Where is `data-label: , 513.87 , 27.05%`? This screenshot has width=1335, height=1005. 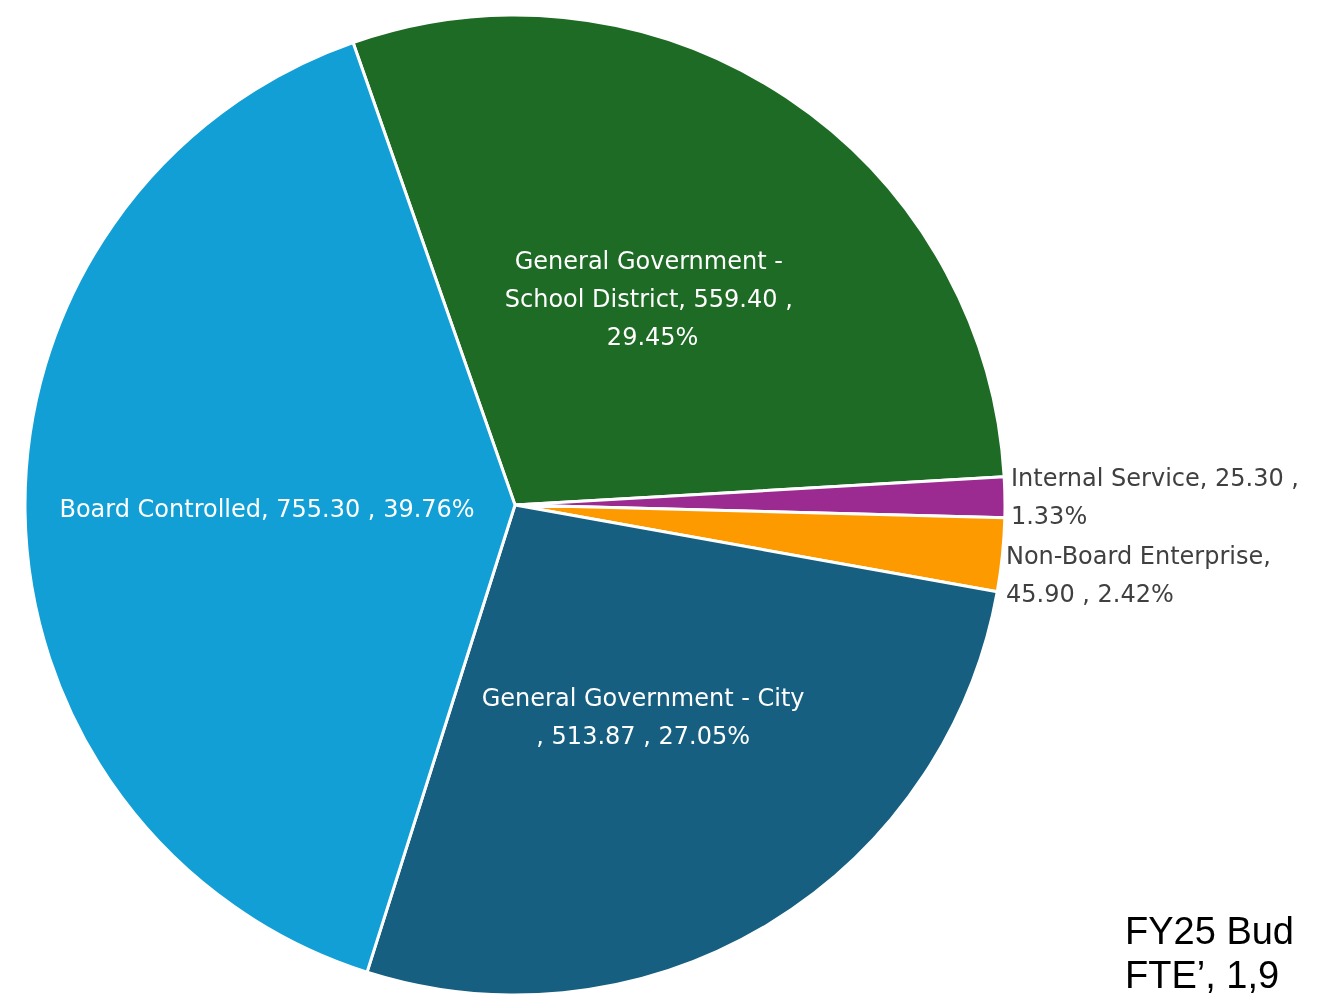
data-label: , 513.87 , 27.05% is located at coordinates (643, 736).